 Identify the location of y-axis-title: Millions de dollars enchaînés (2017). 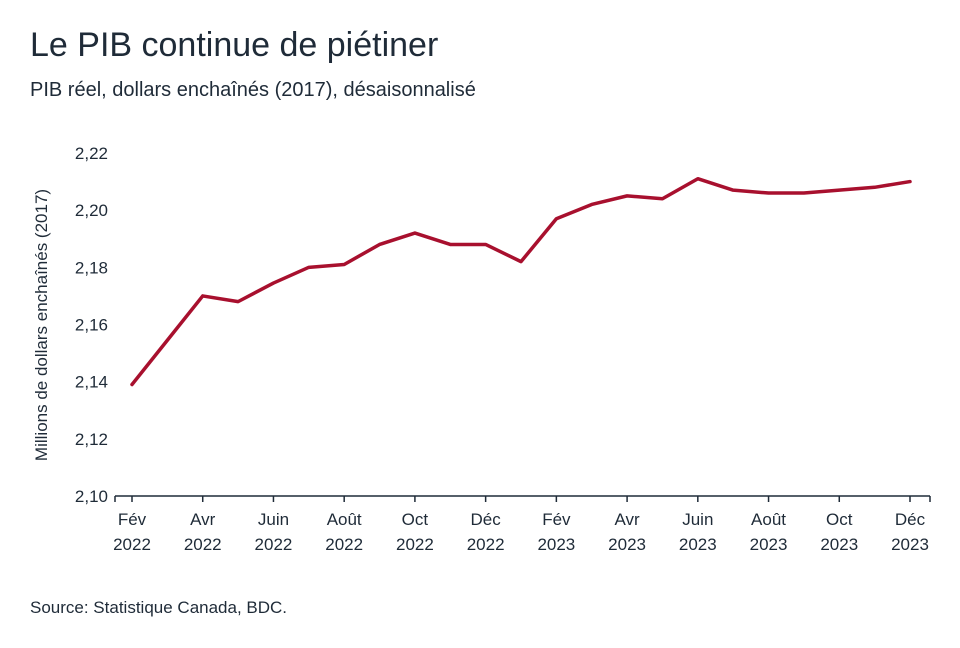
(41, 325).